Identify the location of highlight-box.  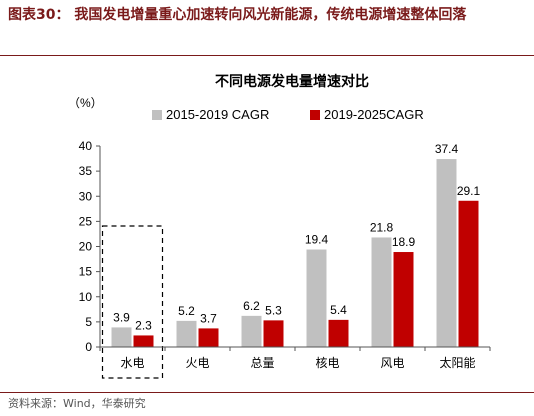
(132, 302).